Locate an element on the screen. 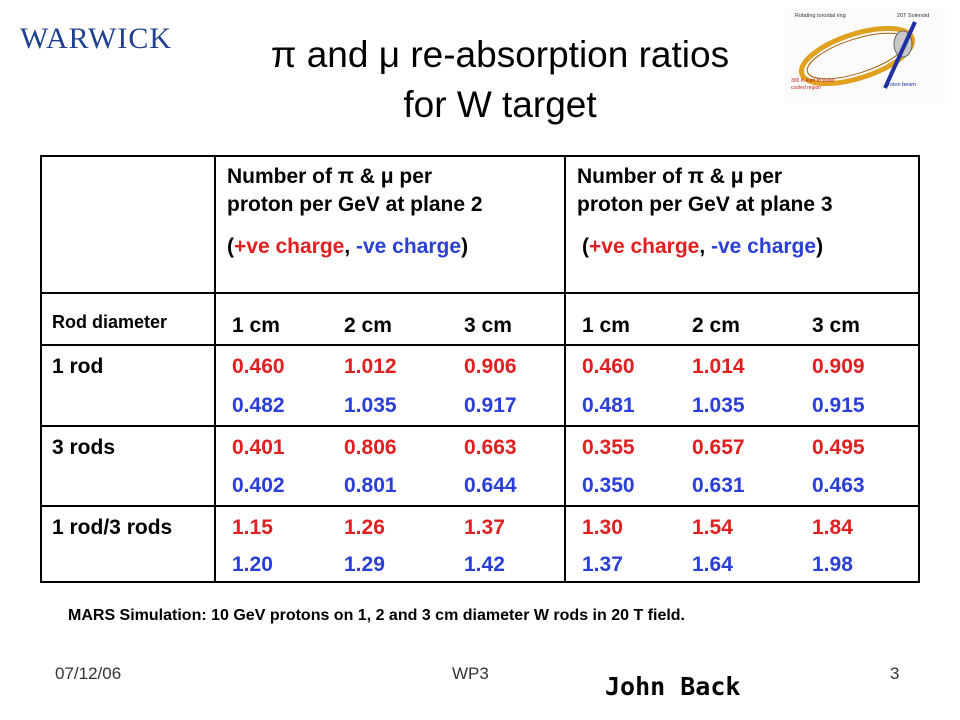 This screenshot has height=720, width=960. value-cell: 0.806 is located at coordinates (370, 447).